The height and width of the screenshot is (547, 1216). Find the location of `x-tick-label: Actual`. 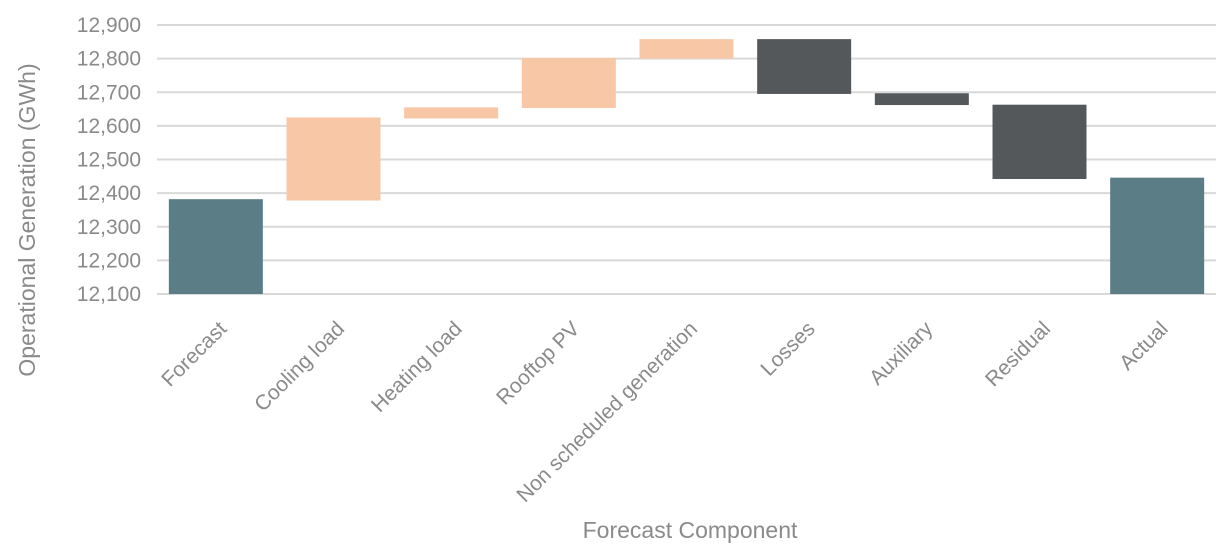

x-tick-label: Actual is located at coordinates (1144, 346).